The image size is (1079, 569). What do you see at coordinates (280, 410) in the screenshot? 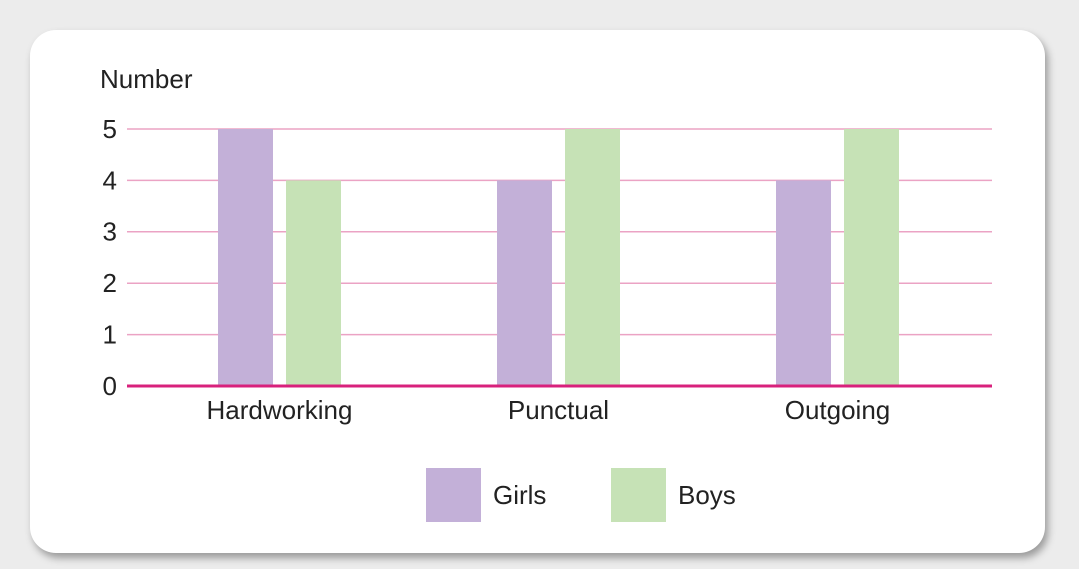
I see `x-tick-label: Hardworking` at bounding box center [280, 410].